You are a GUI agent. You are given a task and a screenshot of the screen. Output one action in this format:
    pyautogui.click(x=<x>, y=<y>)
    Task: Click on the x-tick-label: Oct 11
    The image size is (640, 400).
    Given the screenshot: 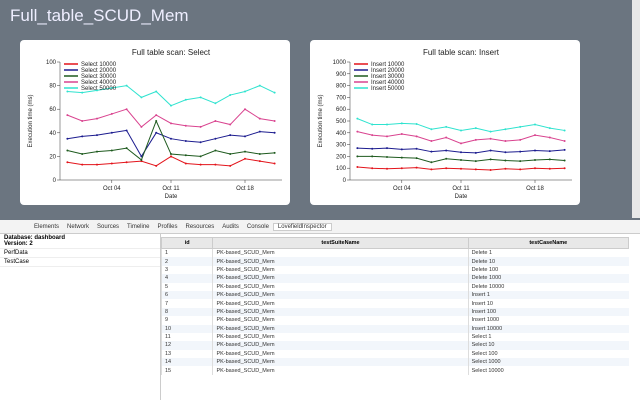 What is the action you would take?
    pyautogui.click(x=171, y=189)
    